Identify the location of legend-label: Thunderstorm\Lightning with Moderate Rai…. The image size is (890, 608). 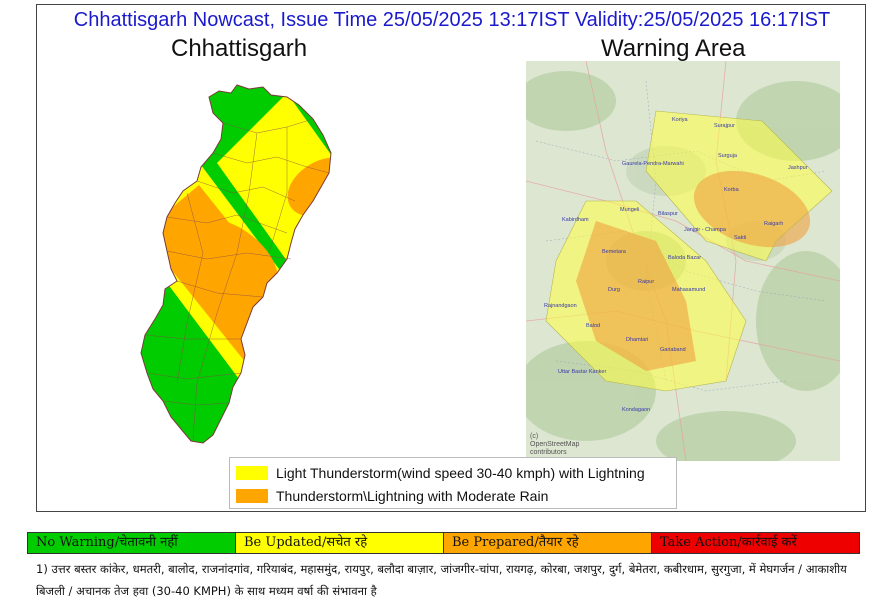
(412, 496).